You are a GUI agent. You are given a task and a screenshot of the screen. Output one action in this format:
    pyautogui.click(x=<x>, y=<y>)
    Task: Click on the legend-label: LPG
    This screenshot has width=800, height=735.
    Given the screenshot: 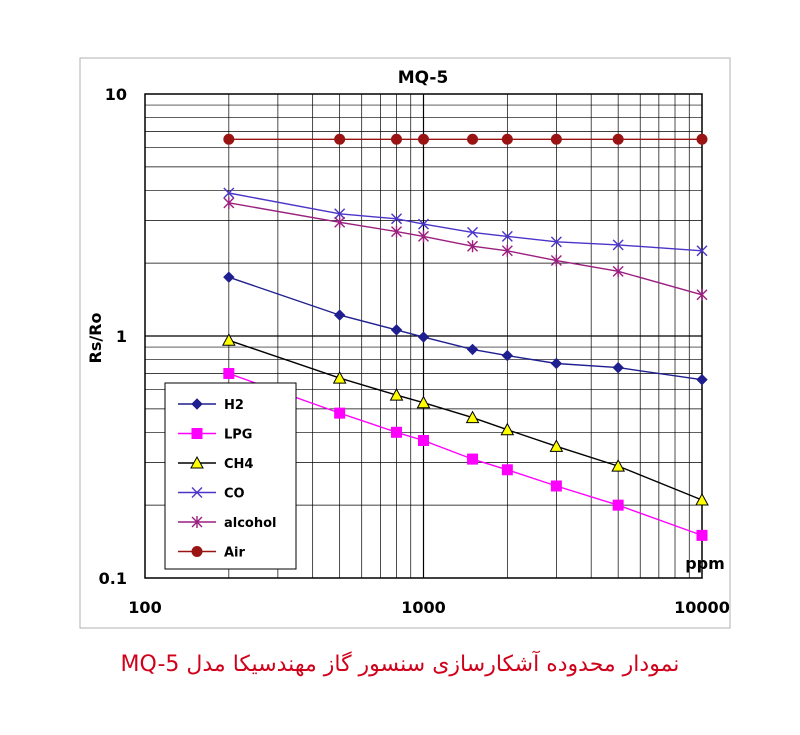 What is the action you would take?
    pyautogui.click(x=238, y=435)
    